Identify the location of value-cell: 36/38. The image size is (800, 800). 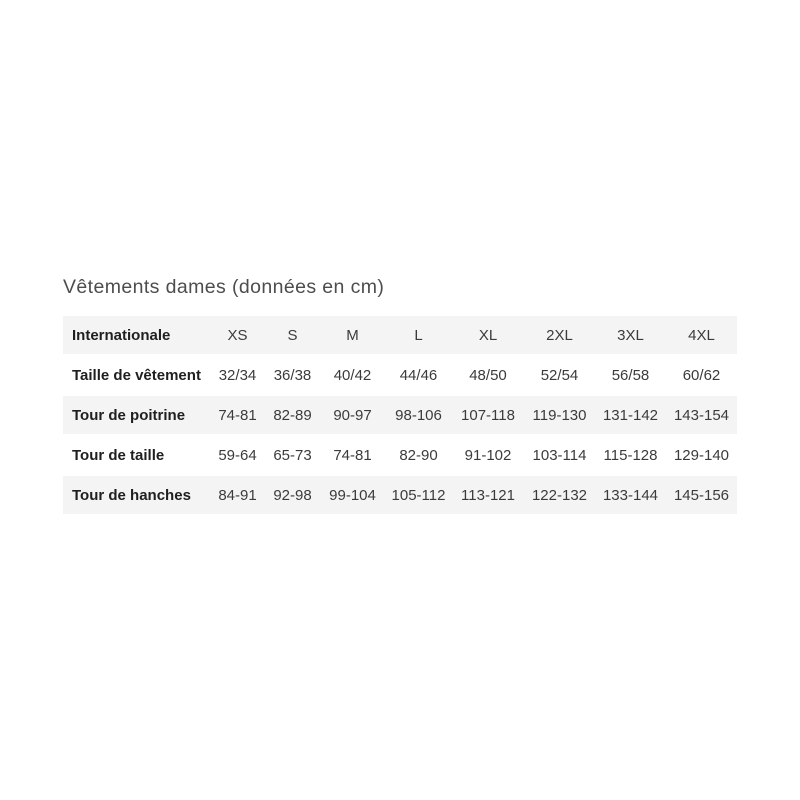
(292, 375).